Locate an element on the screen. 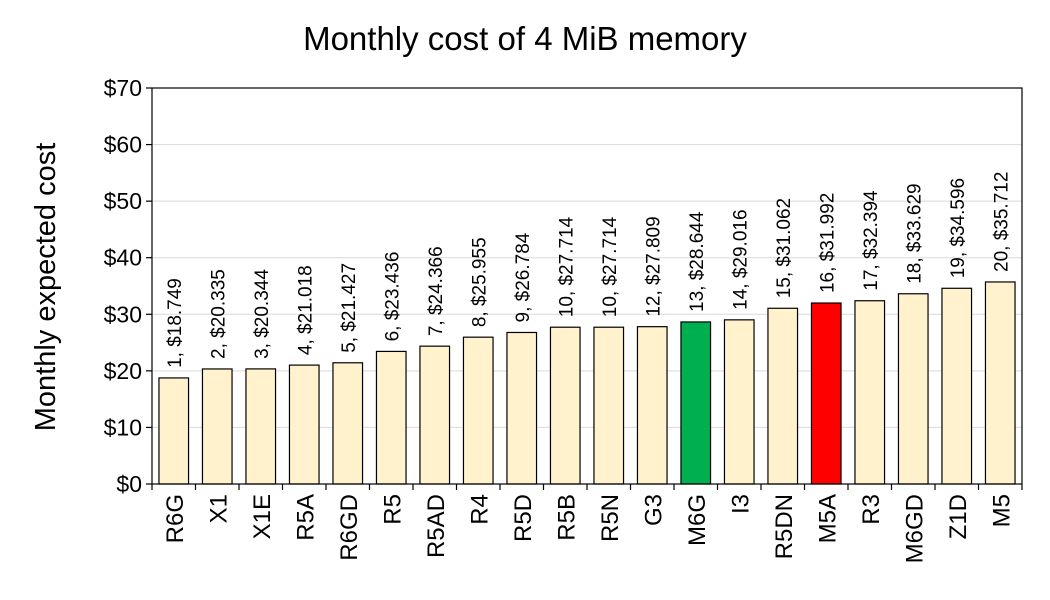 This screenshot has width=1050, height=600. bar-r6gd is located at coordinates (348, 423).